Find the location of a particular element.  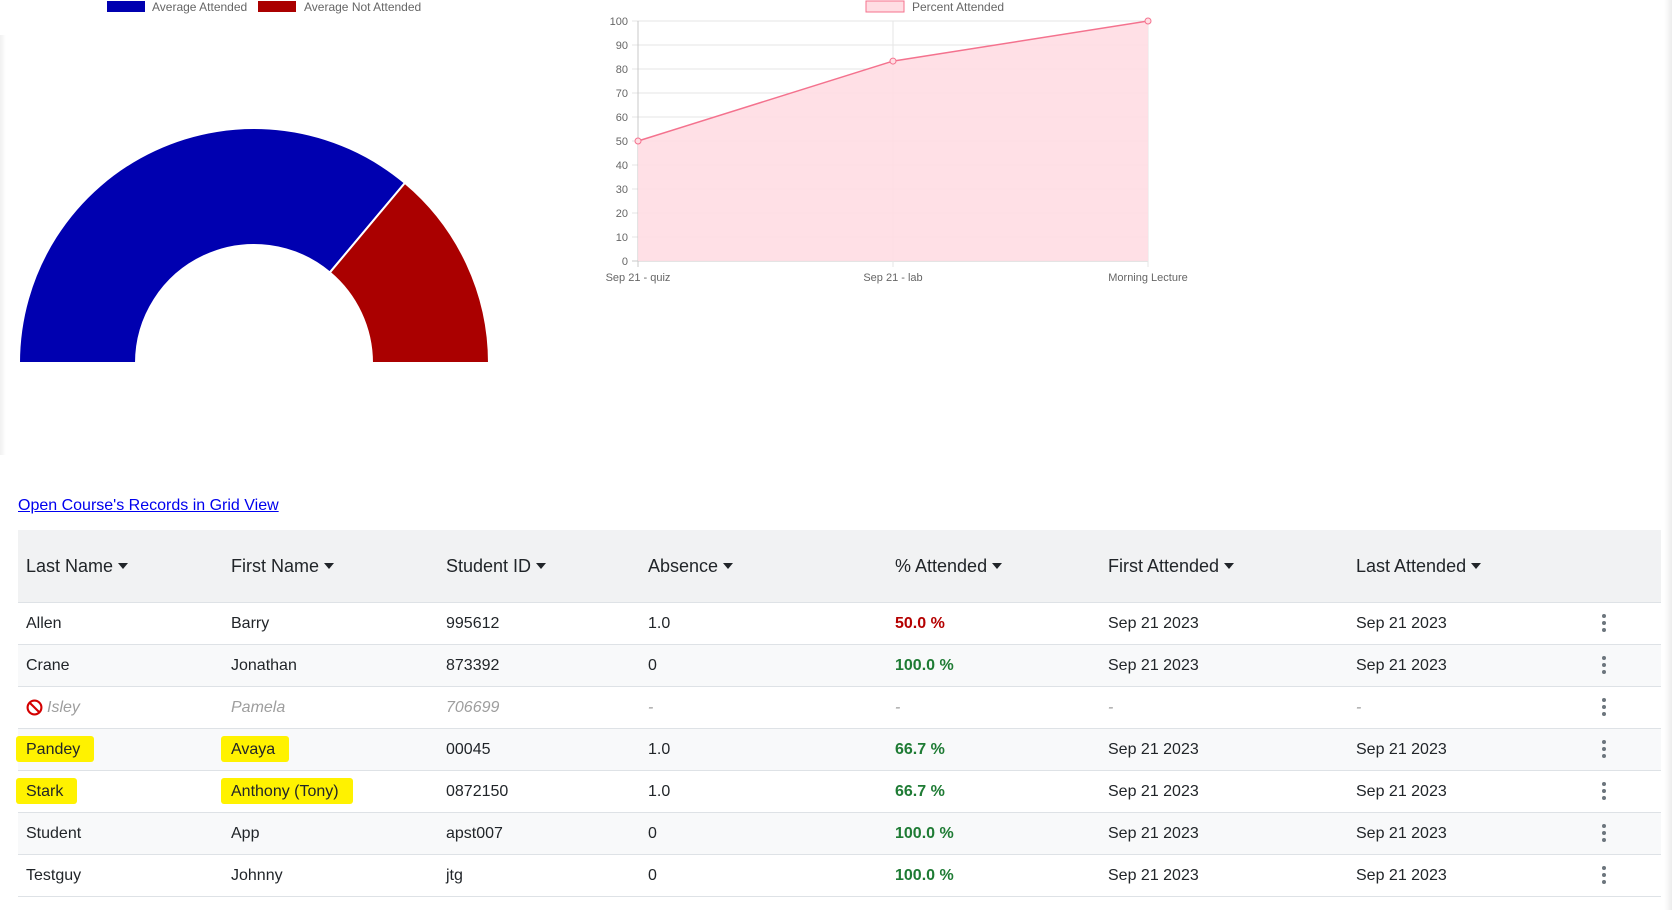

last-name-text: Allen is located at coordinates (44, 623).